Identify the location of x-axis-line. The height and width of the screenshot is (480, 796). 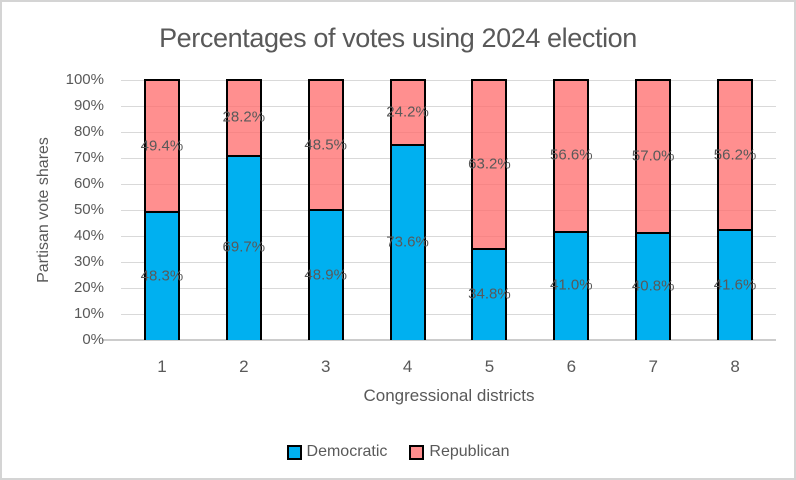
(439, 340).